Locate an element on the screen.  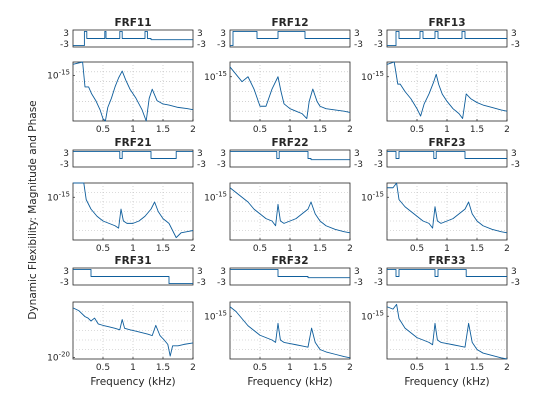
panel-title: FRF12 is located at coordinates (289, 23).